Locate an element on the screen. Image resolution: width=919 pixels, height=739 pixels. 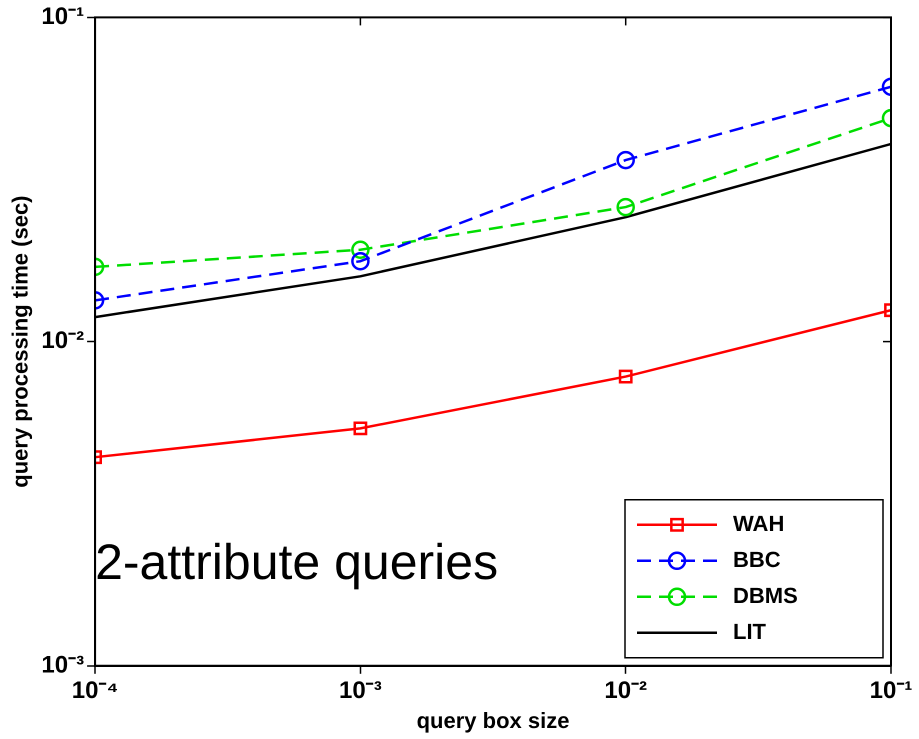
x-tick-label: 10⁻² is located at coordinates (626, 690).